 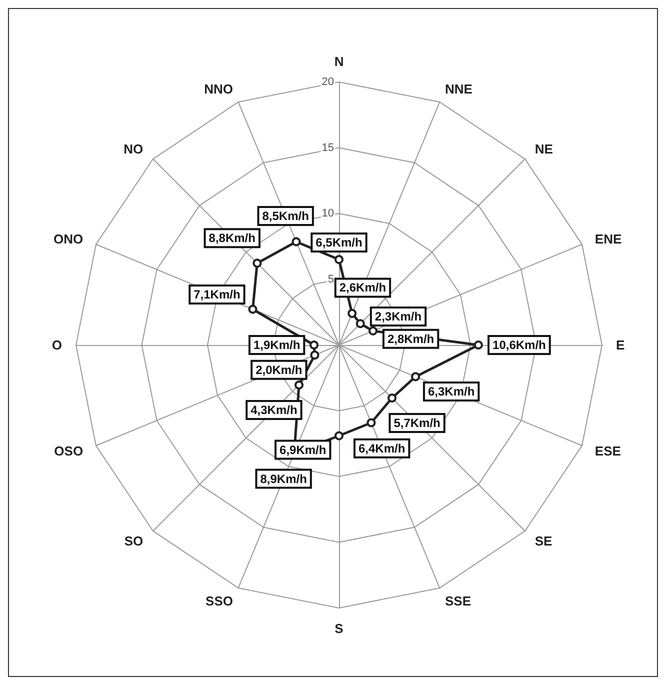 I want to click on spoke-label: NE, so click(x=544, y=149).